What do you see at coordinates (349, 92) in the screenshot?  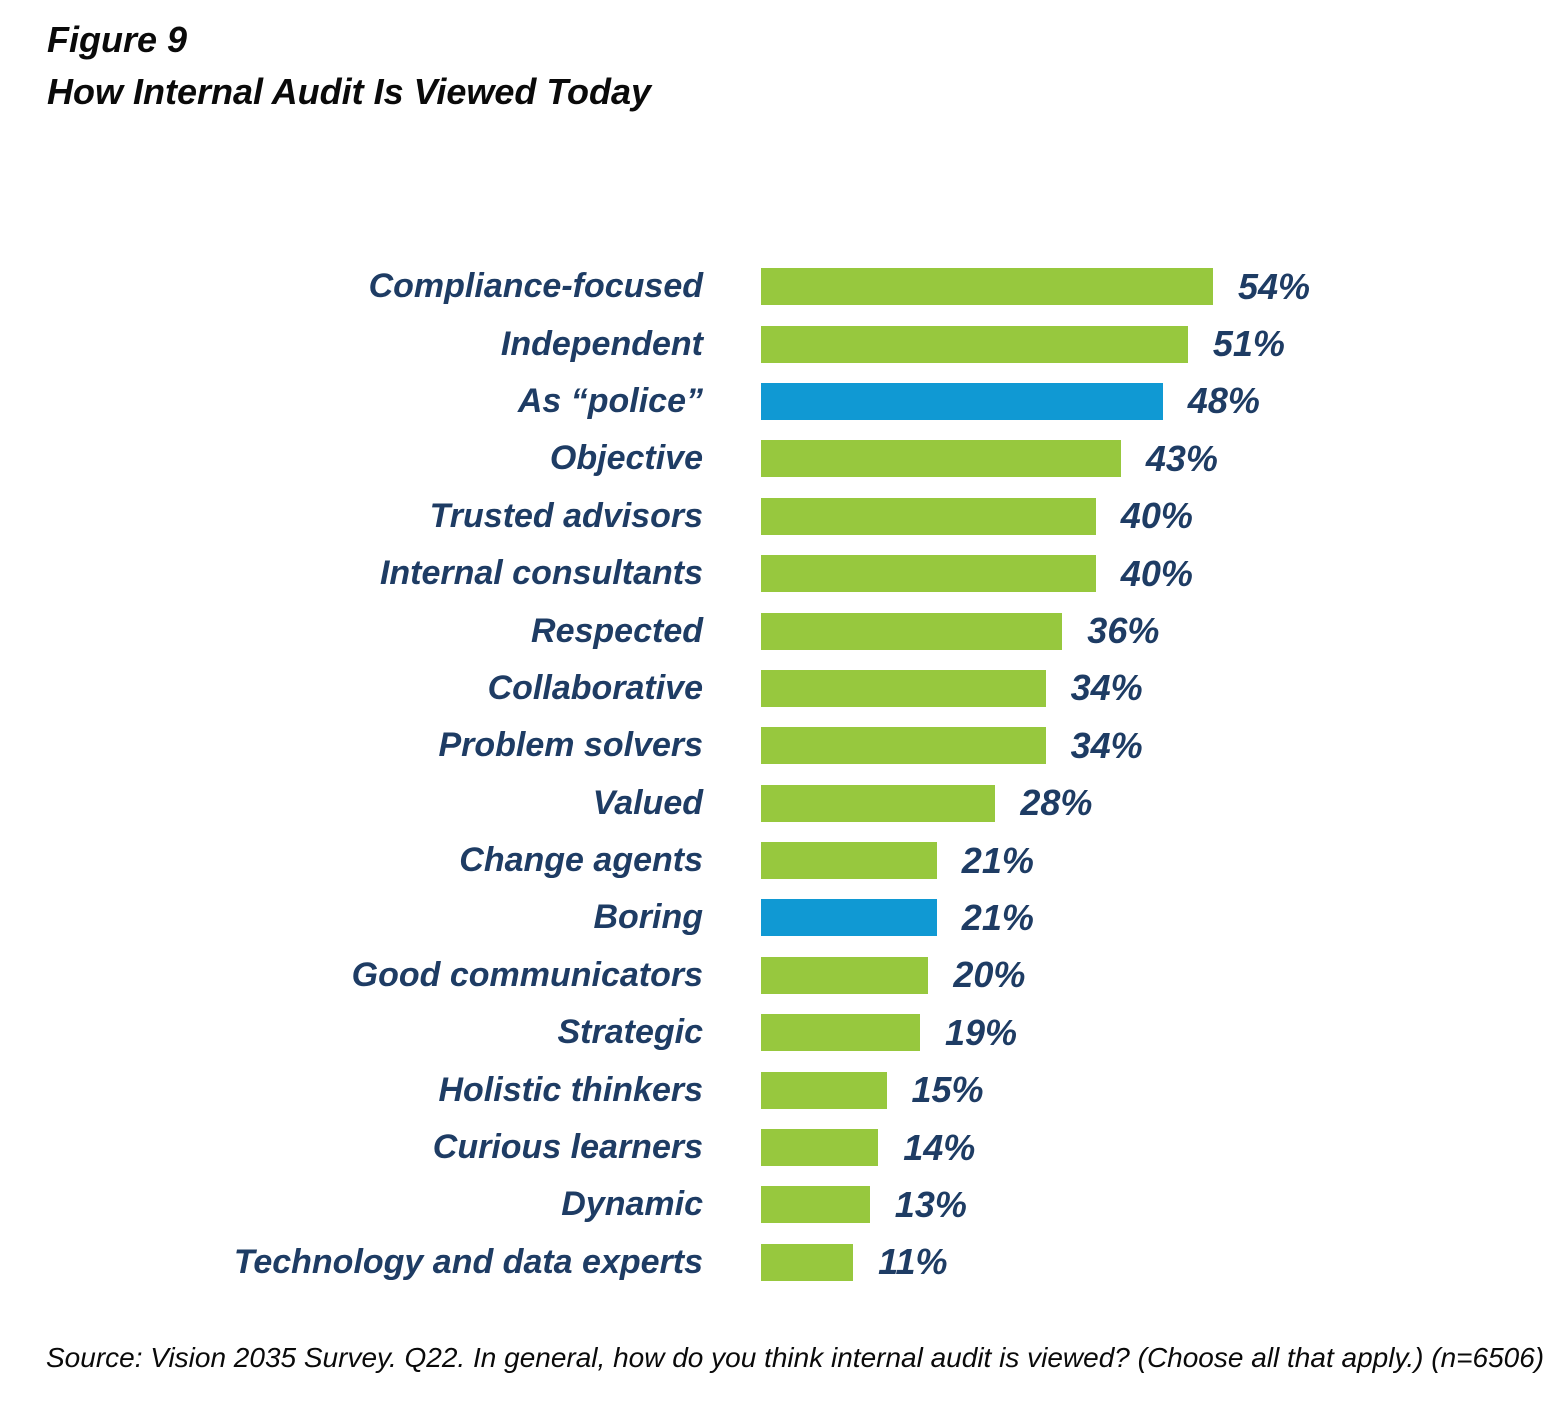 I see `figure-title: How Internal Audit Is Viewed Today` at bounding box center [349, 92].